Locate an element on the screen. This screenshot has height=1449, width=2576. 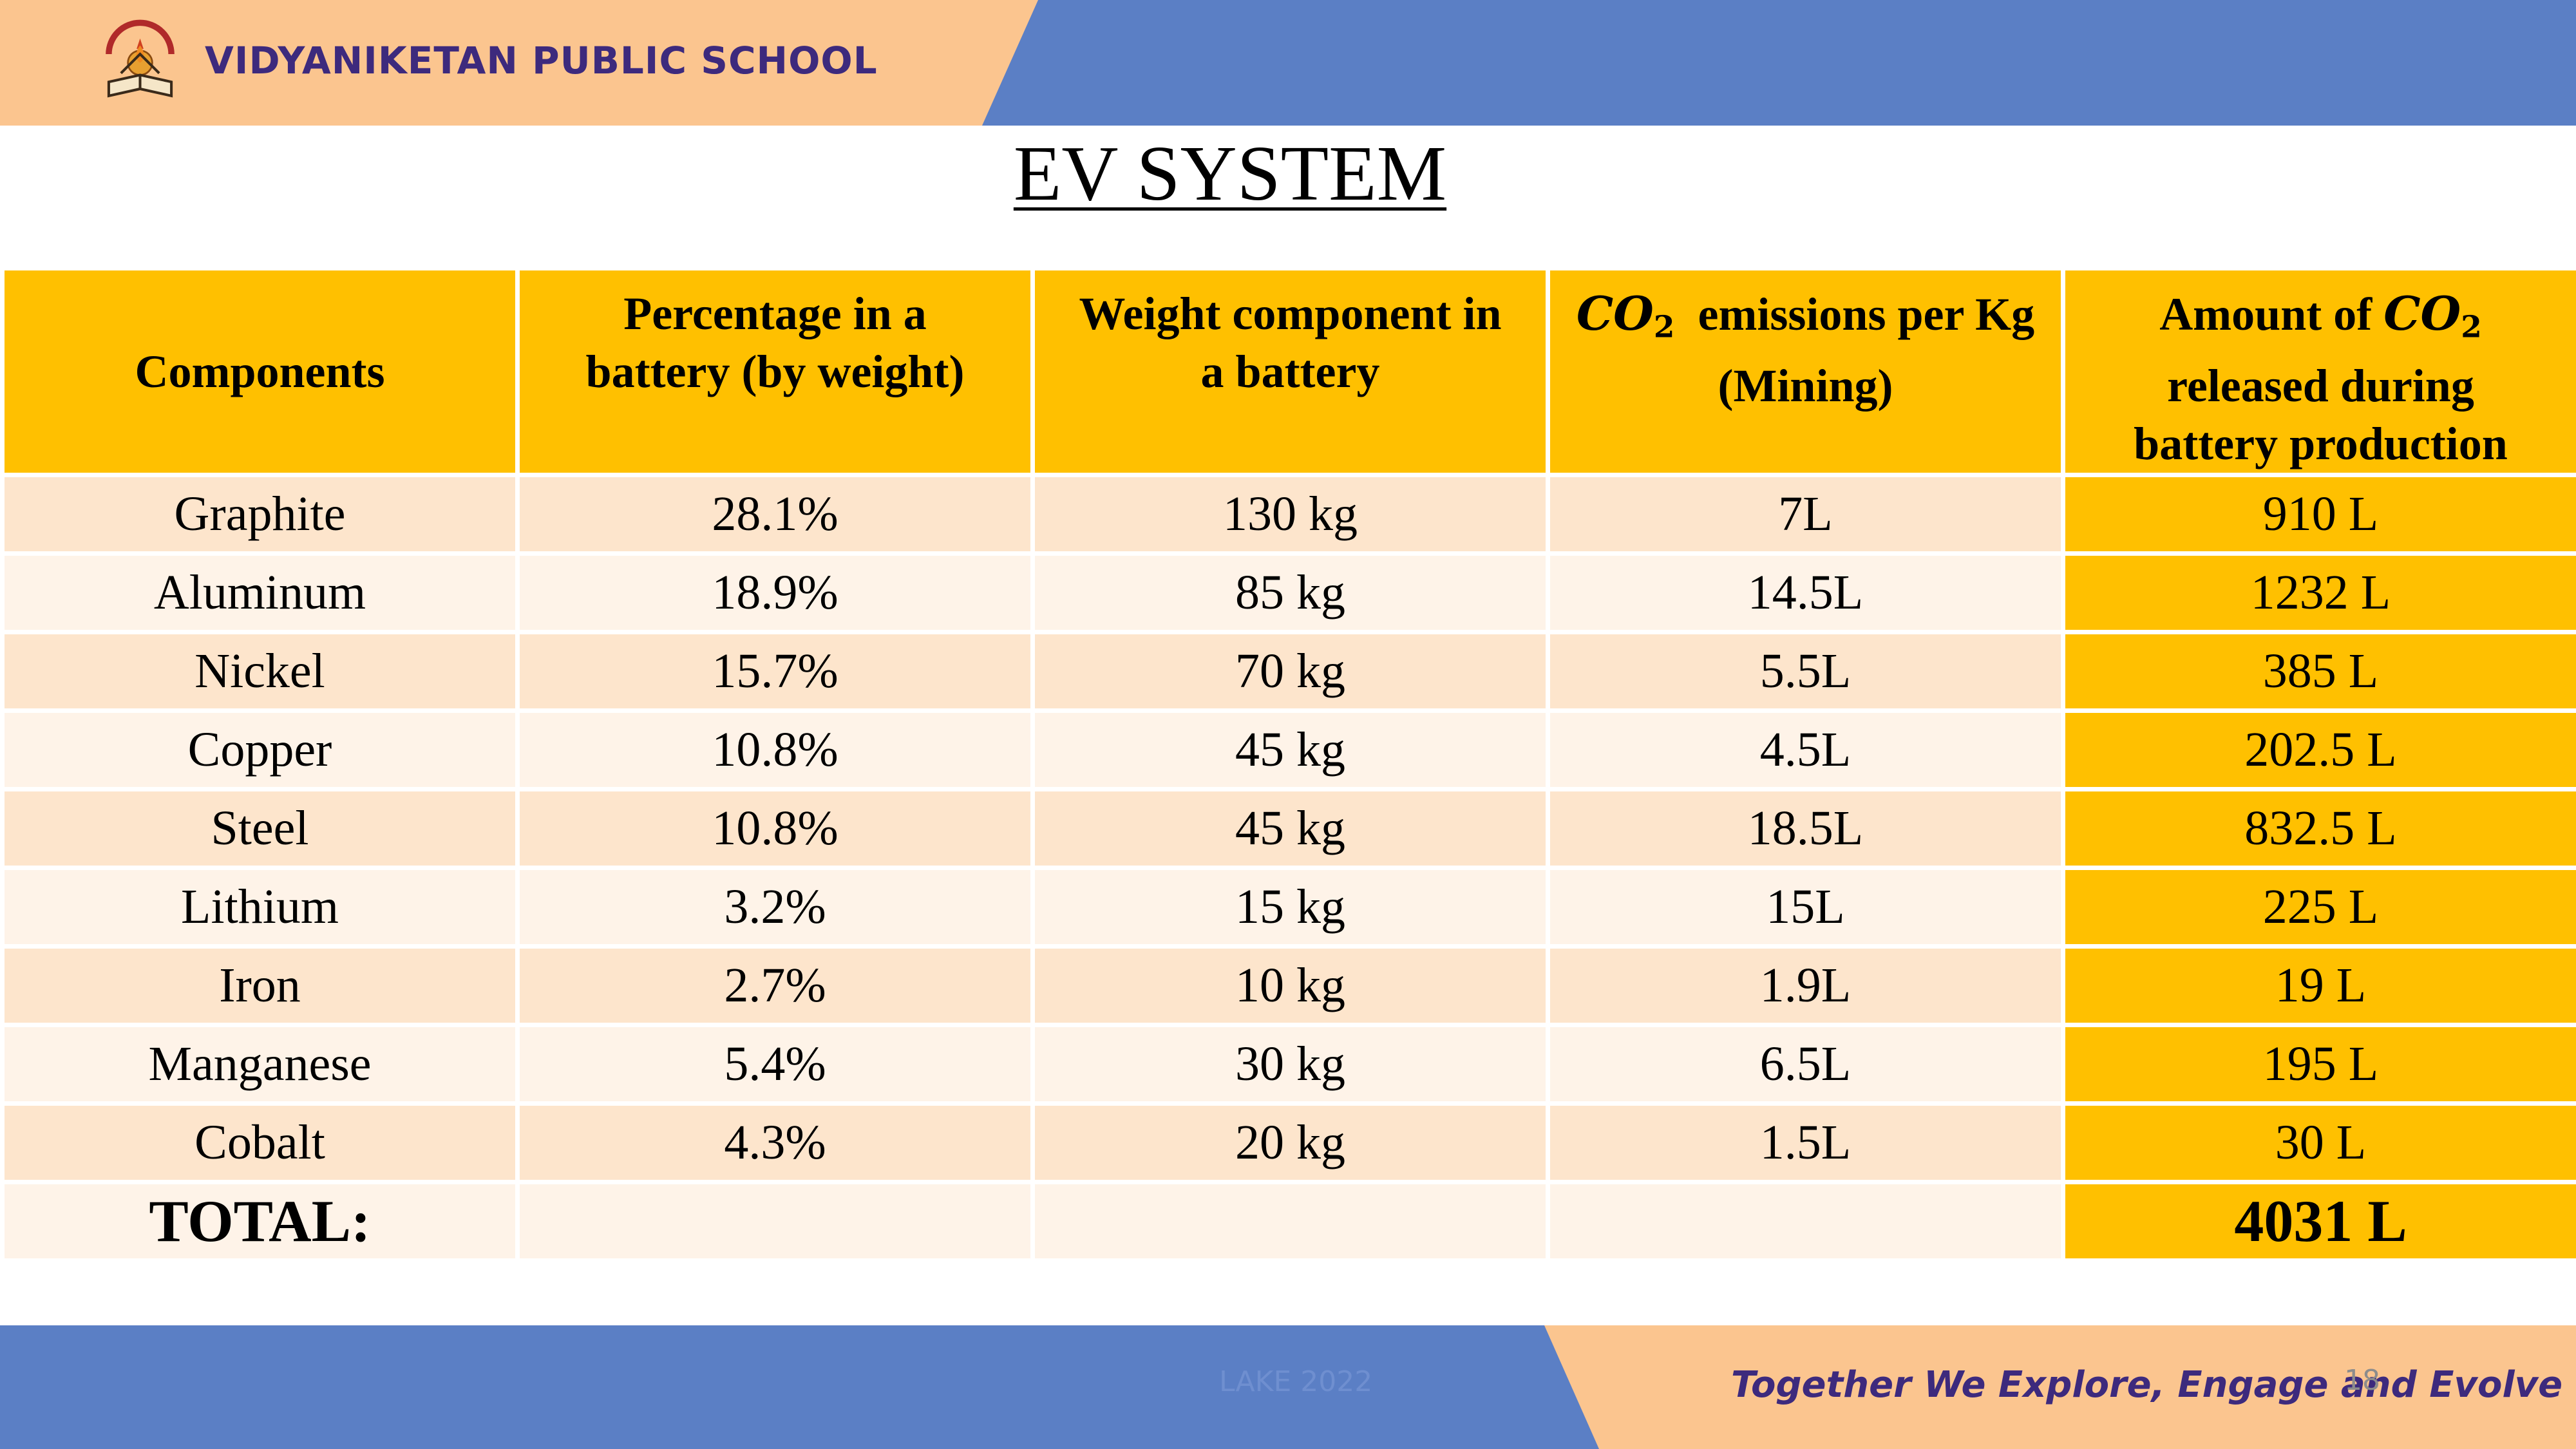
cell-weight: 10 kg is located at coordinates (1290, 985).